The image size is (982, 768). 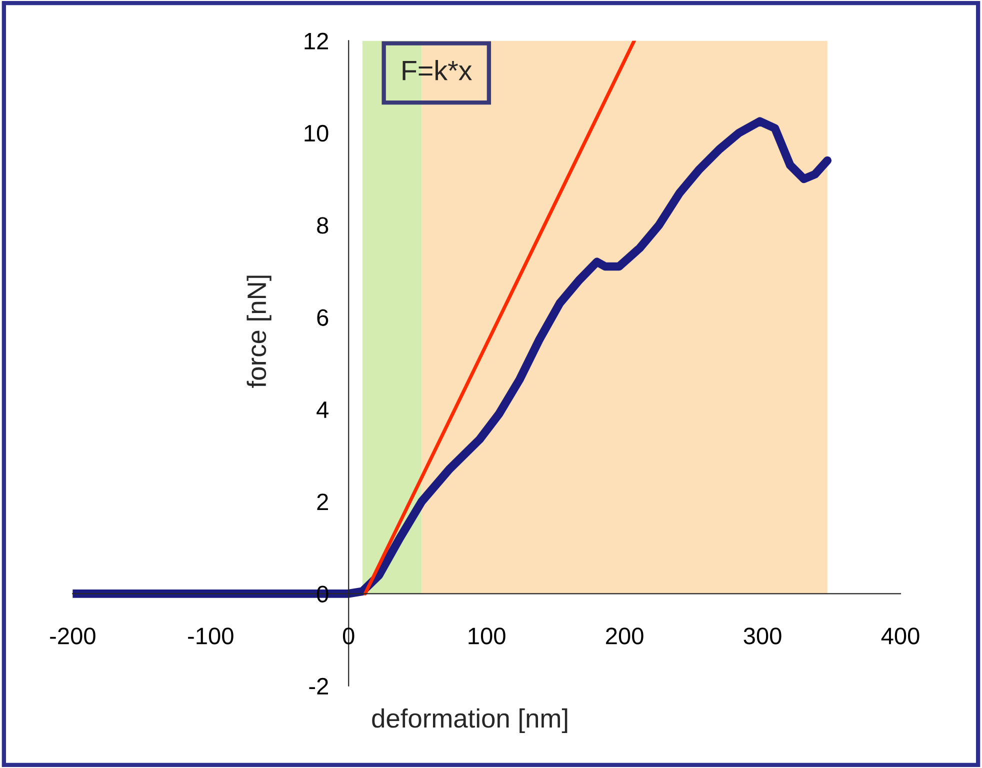 I want to click on y-axis-title: force [nN], so click(x=259, y=332).